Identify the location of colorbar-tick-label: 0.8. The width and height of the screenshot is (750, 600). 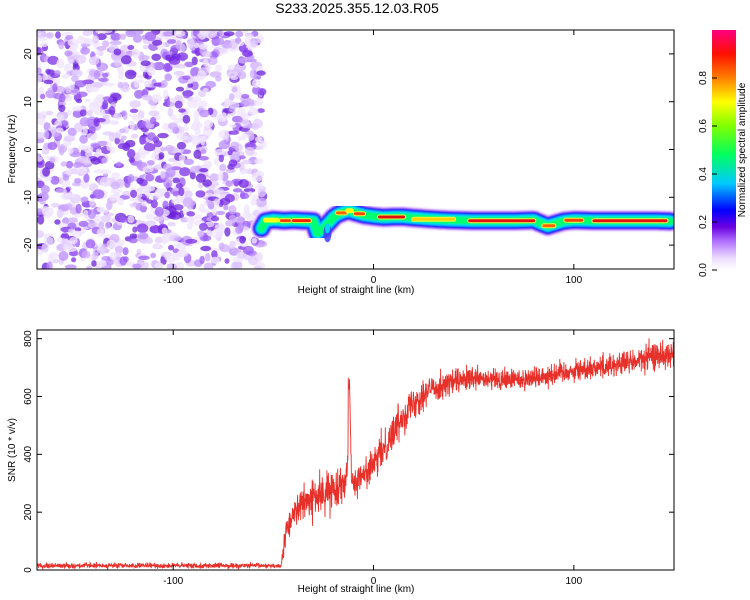
(703, 78).